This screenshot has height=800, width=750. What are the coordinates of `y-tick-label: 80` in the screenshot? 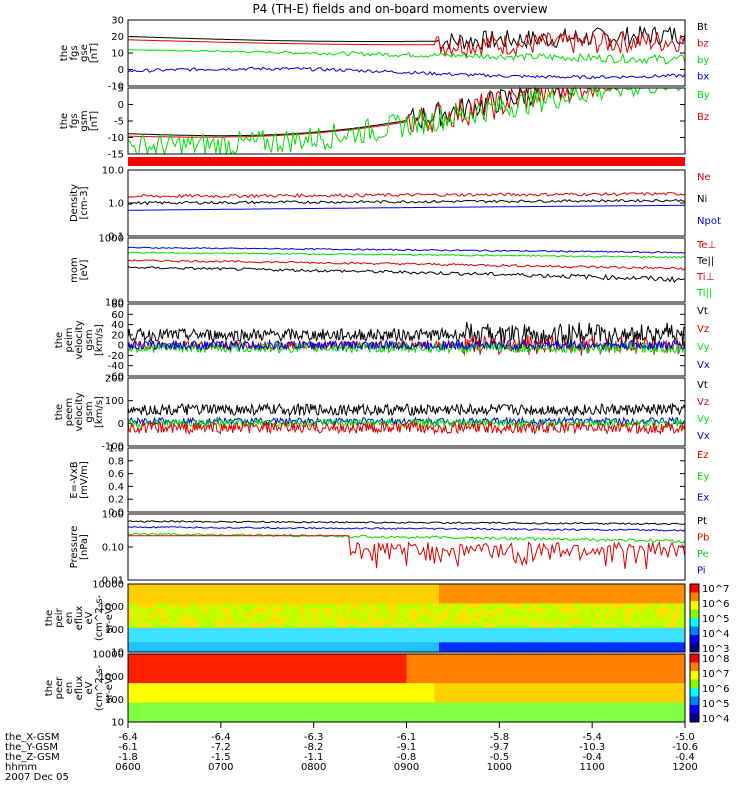 It's located at (117, 305).